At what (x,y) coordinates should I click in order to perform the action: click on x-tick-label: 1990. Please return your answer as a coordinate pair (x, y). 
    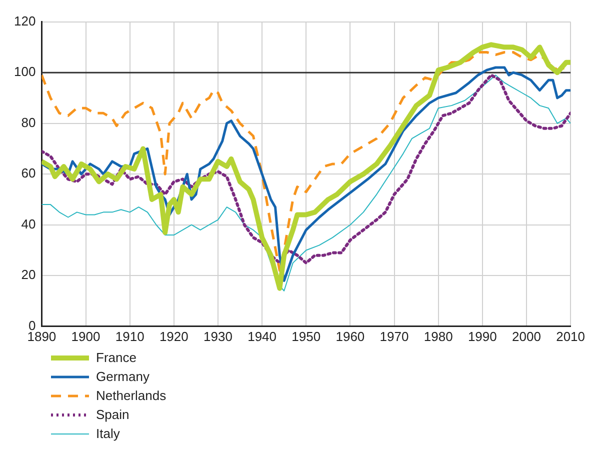
    Looking at the image, I should click on (482, 336).